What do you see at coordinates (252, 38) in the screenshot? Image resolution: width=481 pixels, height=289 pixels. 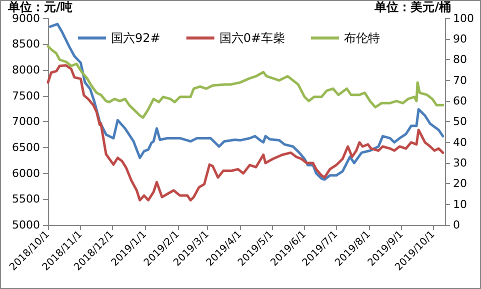 I see `legend-label: 国六0#车柴` at bounding box center [252, 38].